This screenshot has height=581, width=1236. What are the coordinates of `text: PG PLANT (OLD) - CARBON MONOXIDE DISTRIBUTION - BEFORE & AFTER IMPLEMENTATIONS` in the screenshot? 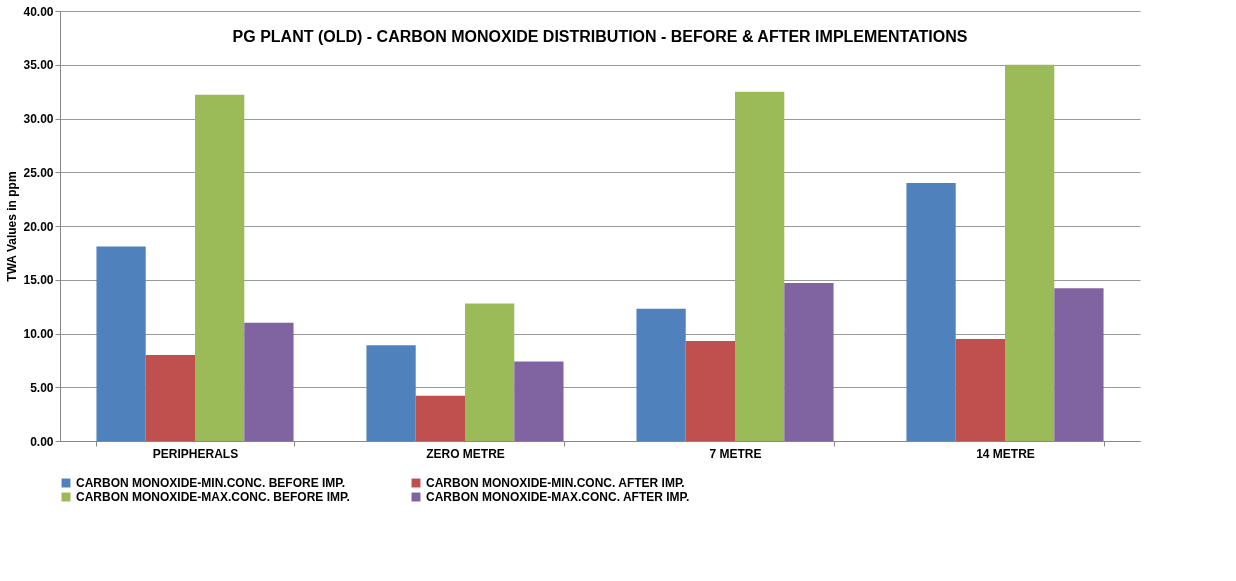 It's located at (600, 36).